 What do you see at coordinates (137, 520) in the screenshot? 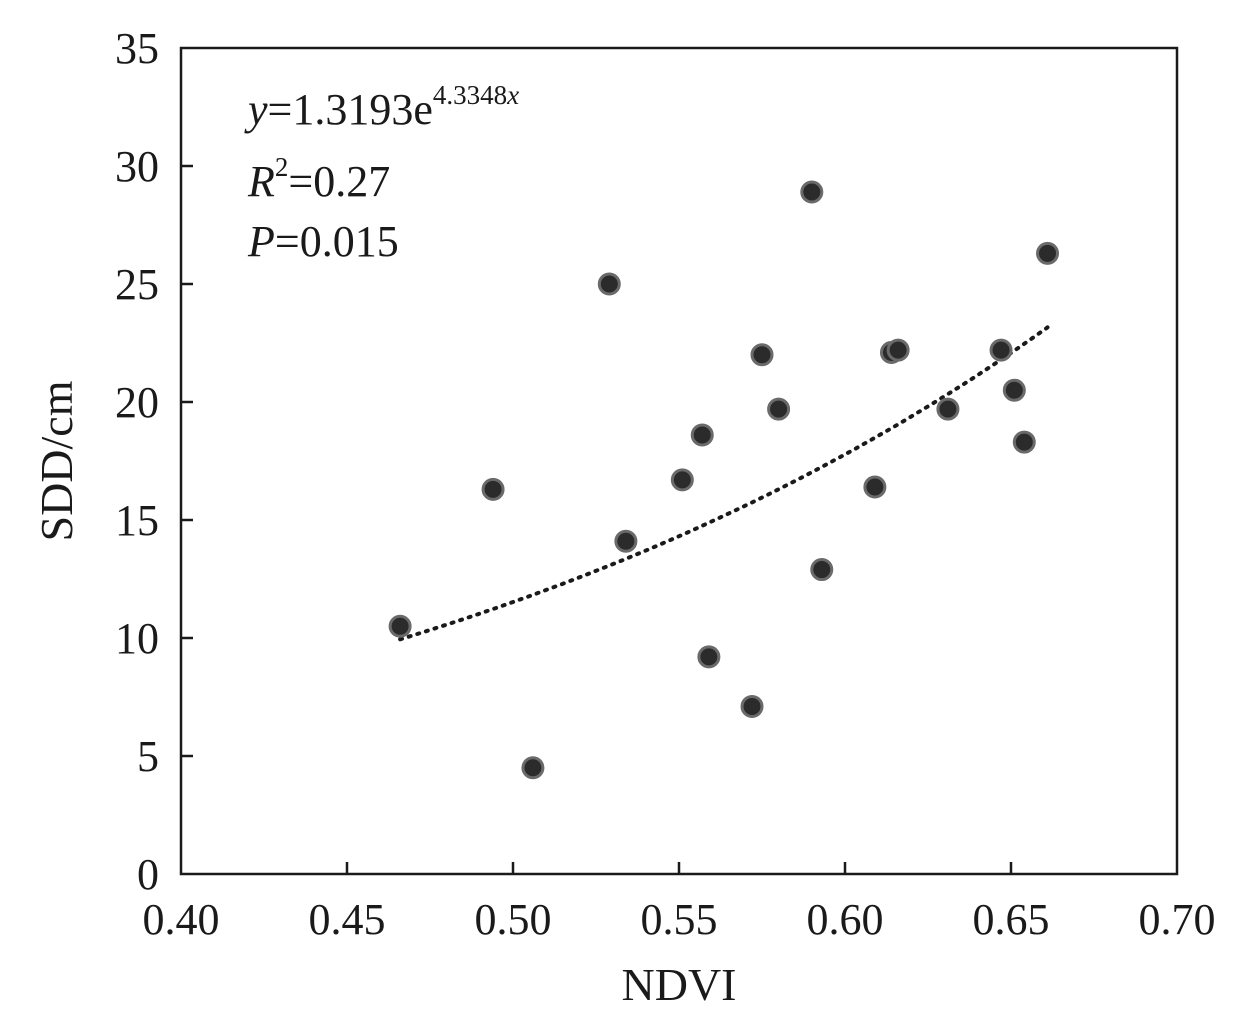
I see `y-tick-label: 15` at bounding box center [137, 520].